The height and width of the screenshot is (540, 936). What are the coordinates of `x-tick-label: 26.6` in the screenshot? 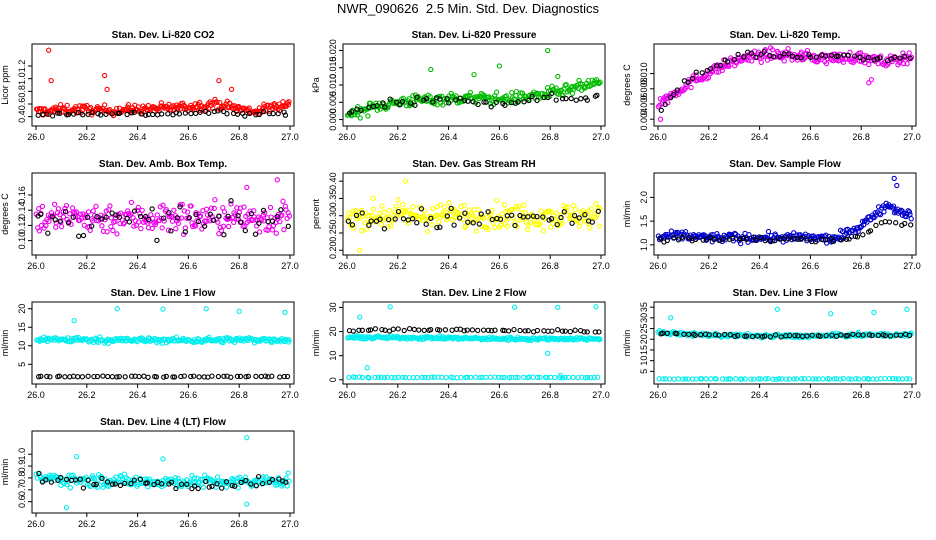 It's located at (811, 266).